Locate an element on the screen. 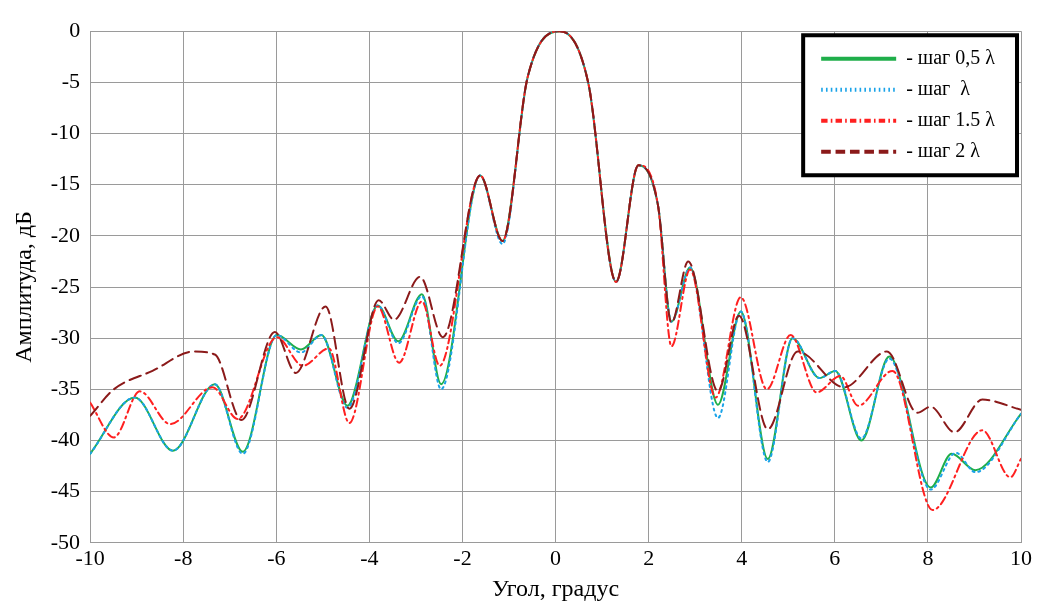 This screenshot has width=1043, height=612. x-tick-label: 0 is located at coordinates (556, 557).